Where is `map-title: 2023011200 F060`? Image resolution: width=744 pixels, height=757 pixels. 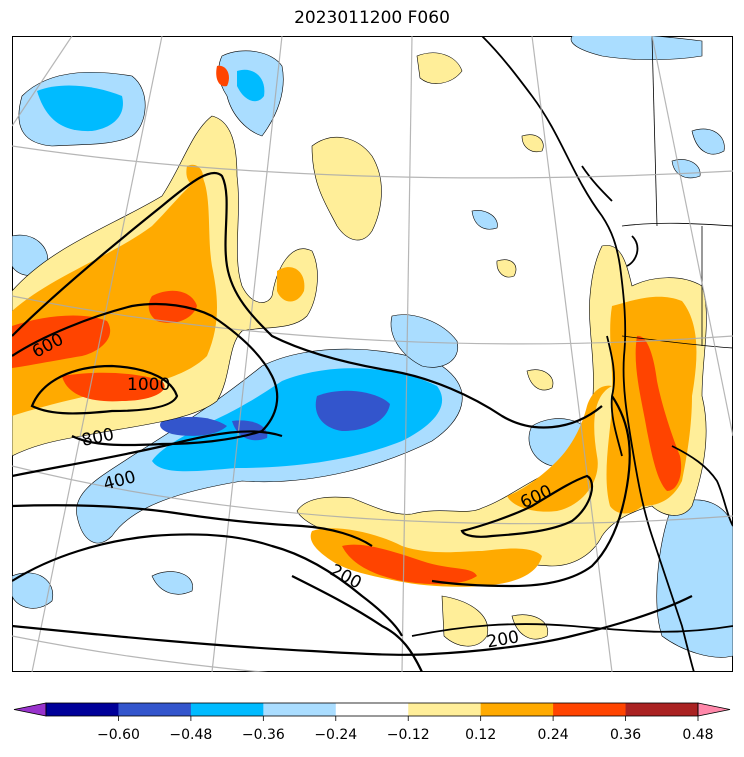
map-title: 2023011200 F060 is located at coordinates (372, 18).